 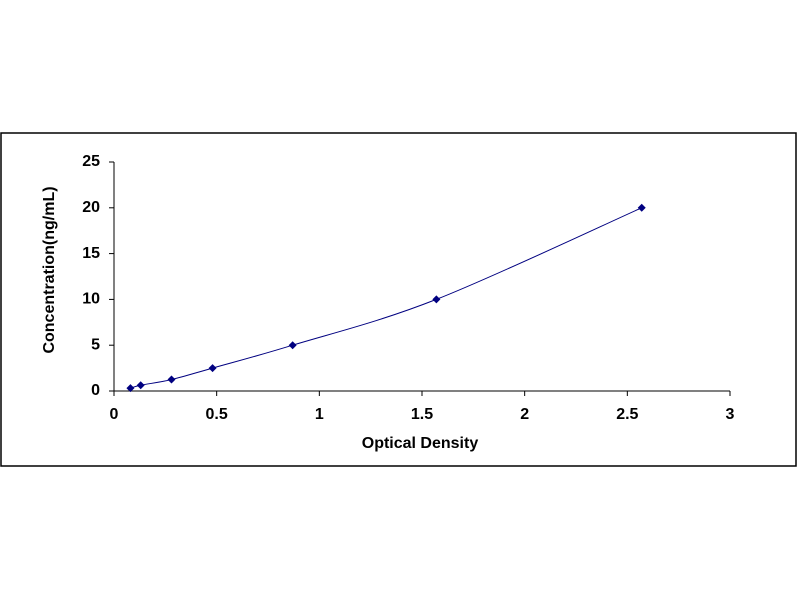 What do you see at coordinates (114, 414) in the screenshot?
I see `x-tick-label: 0` at bounding box center [114, 414].